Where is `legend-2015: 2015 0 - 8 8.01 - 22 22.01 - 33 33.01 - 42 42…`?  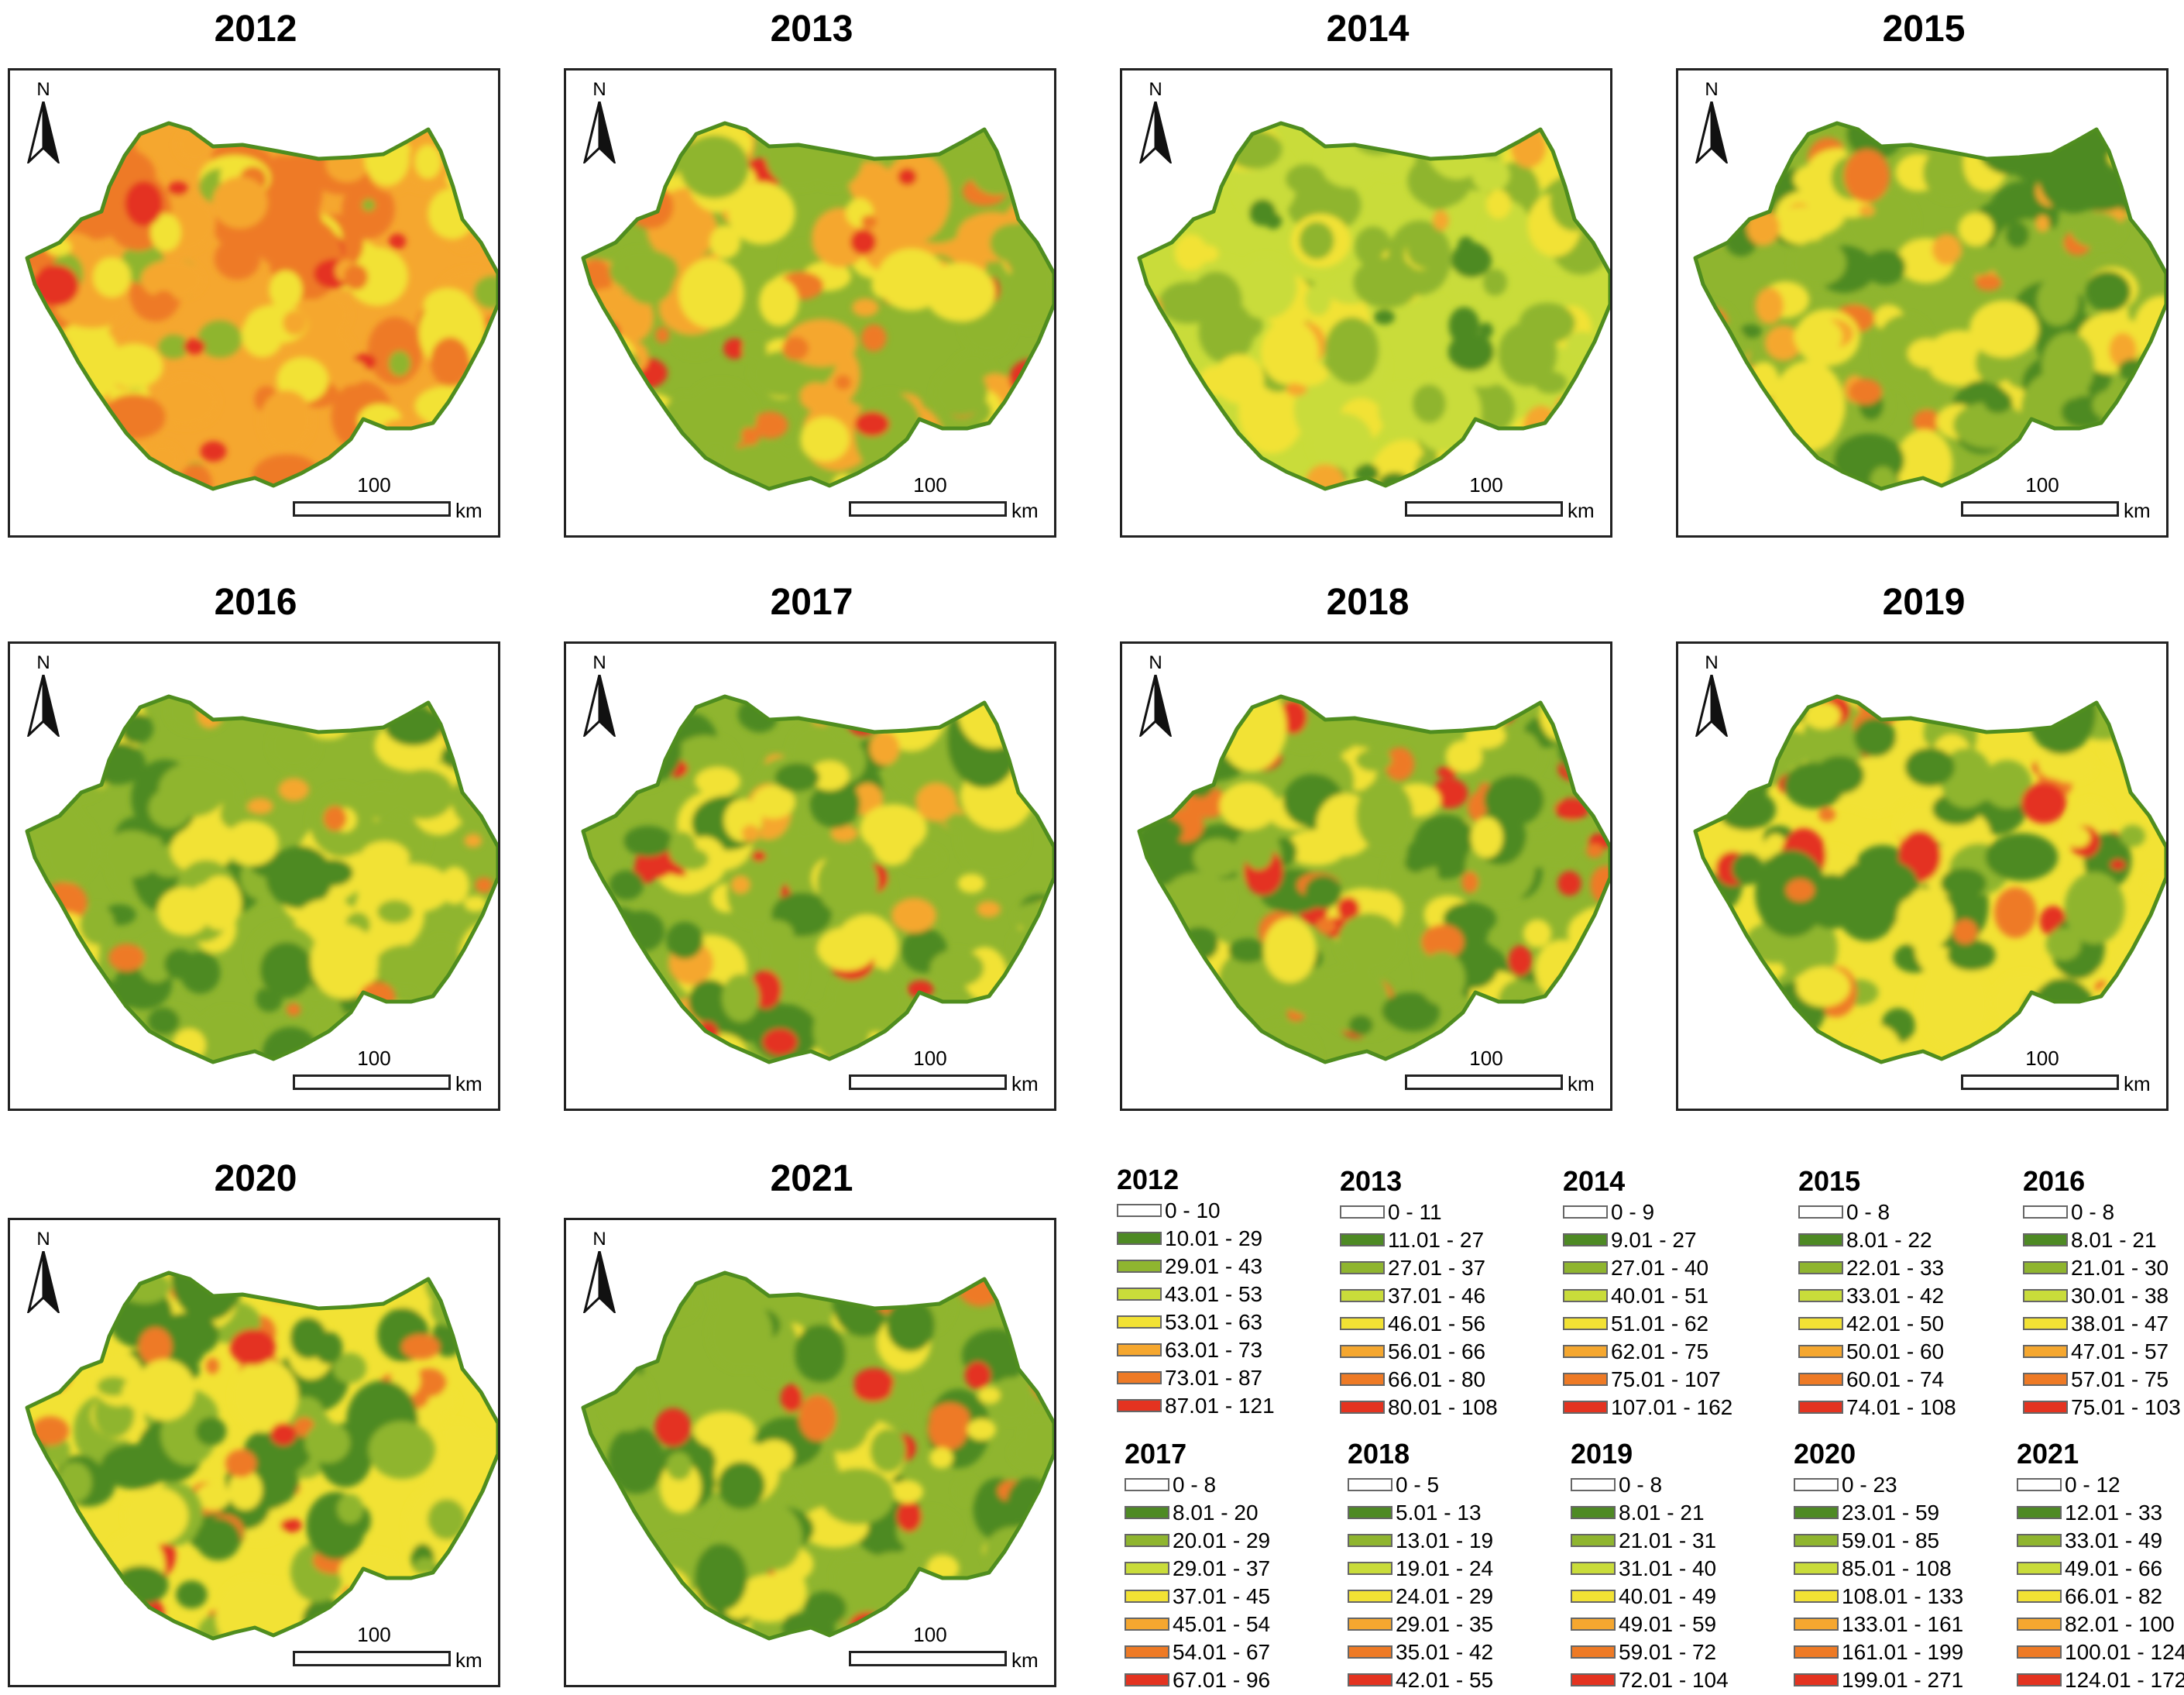 legend-2015: 2015 0 - 8 8.01 - 22 22.01 - 33 33.01 - 42 42… is located at coordinates (1902, 1293).